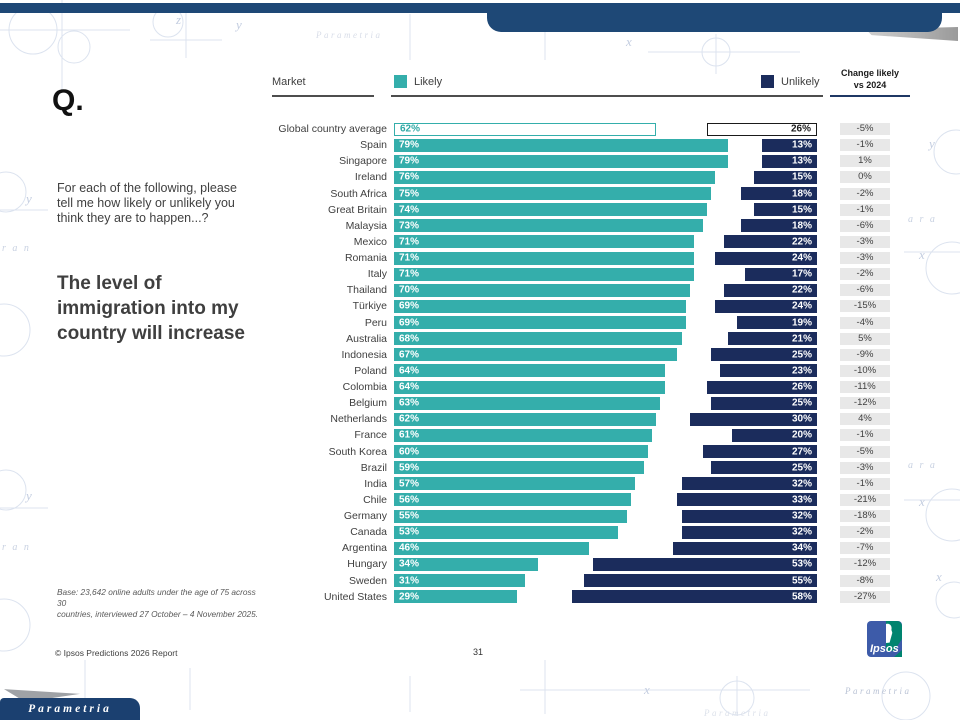 The width and height of the screenshot is (960, 720). I want to click on unlikely-bar: 58%, so click(694, 597).